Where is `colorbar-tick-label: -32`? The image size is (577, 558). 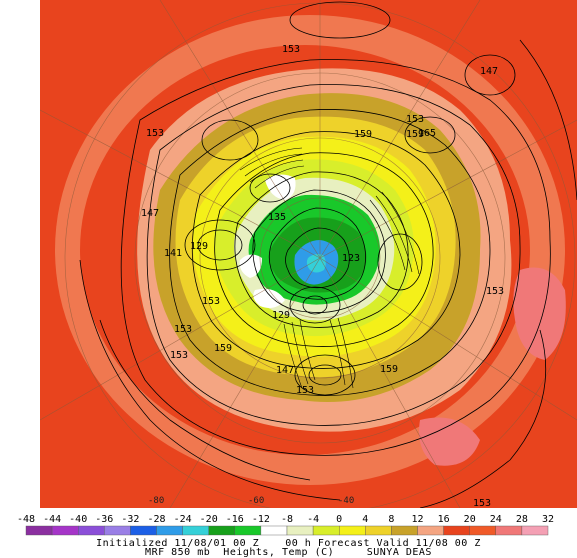
colorbar-tick-label: -32 is located at coordinates (130, 519).